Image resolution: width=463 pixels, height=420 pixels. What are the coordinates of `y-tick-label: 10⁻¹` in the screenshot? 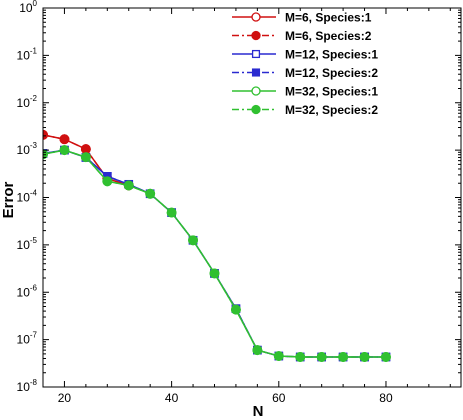 It's located at (27, 54).